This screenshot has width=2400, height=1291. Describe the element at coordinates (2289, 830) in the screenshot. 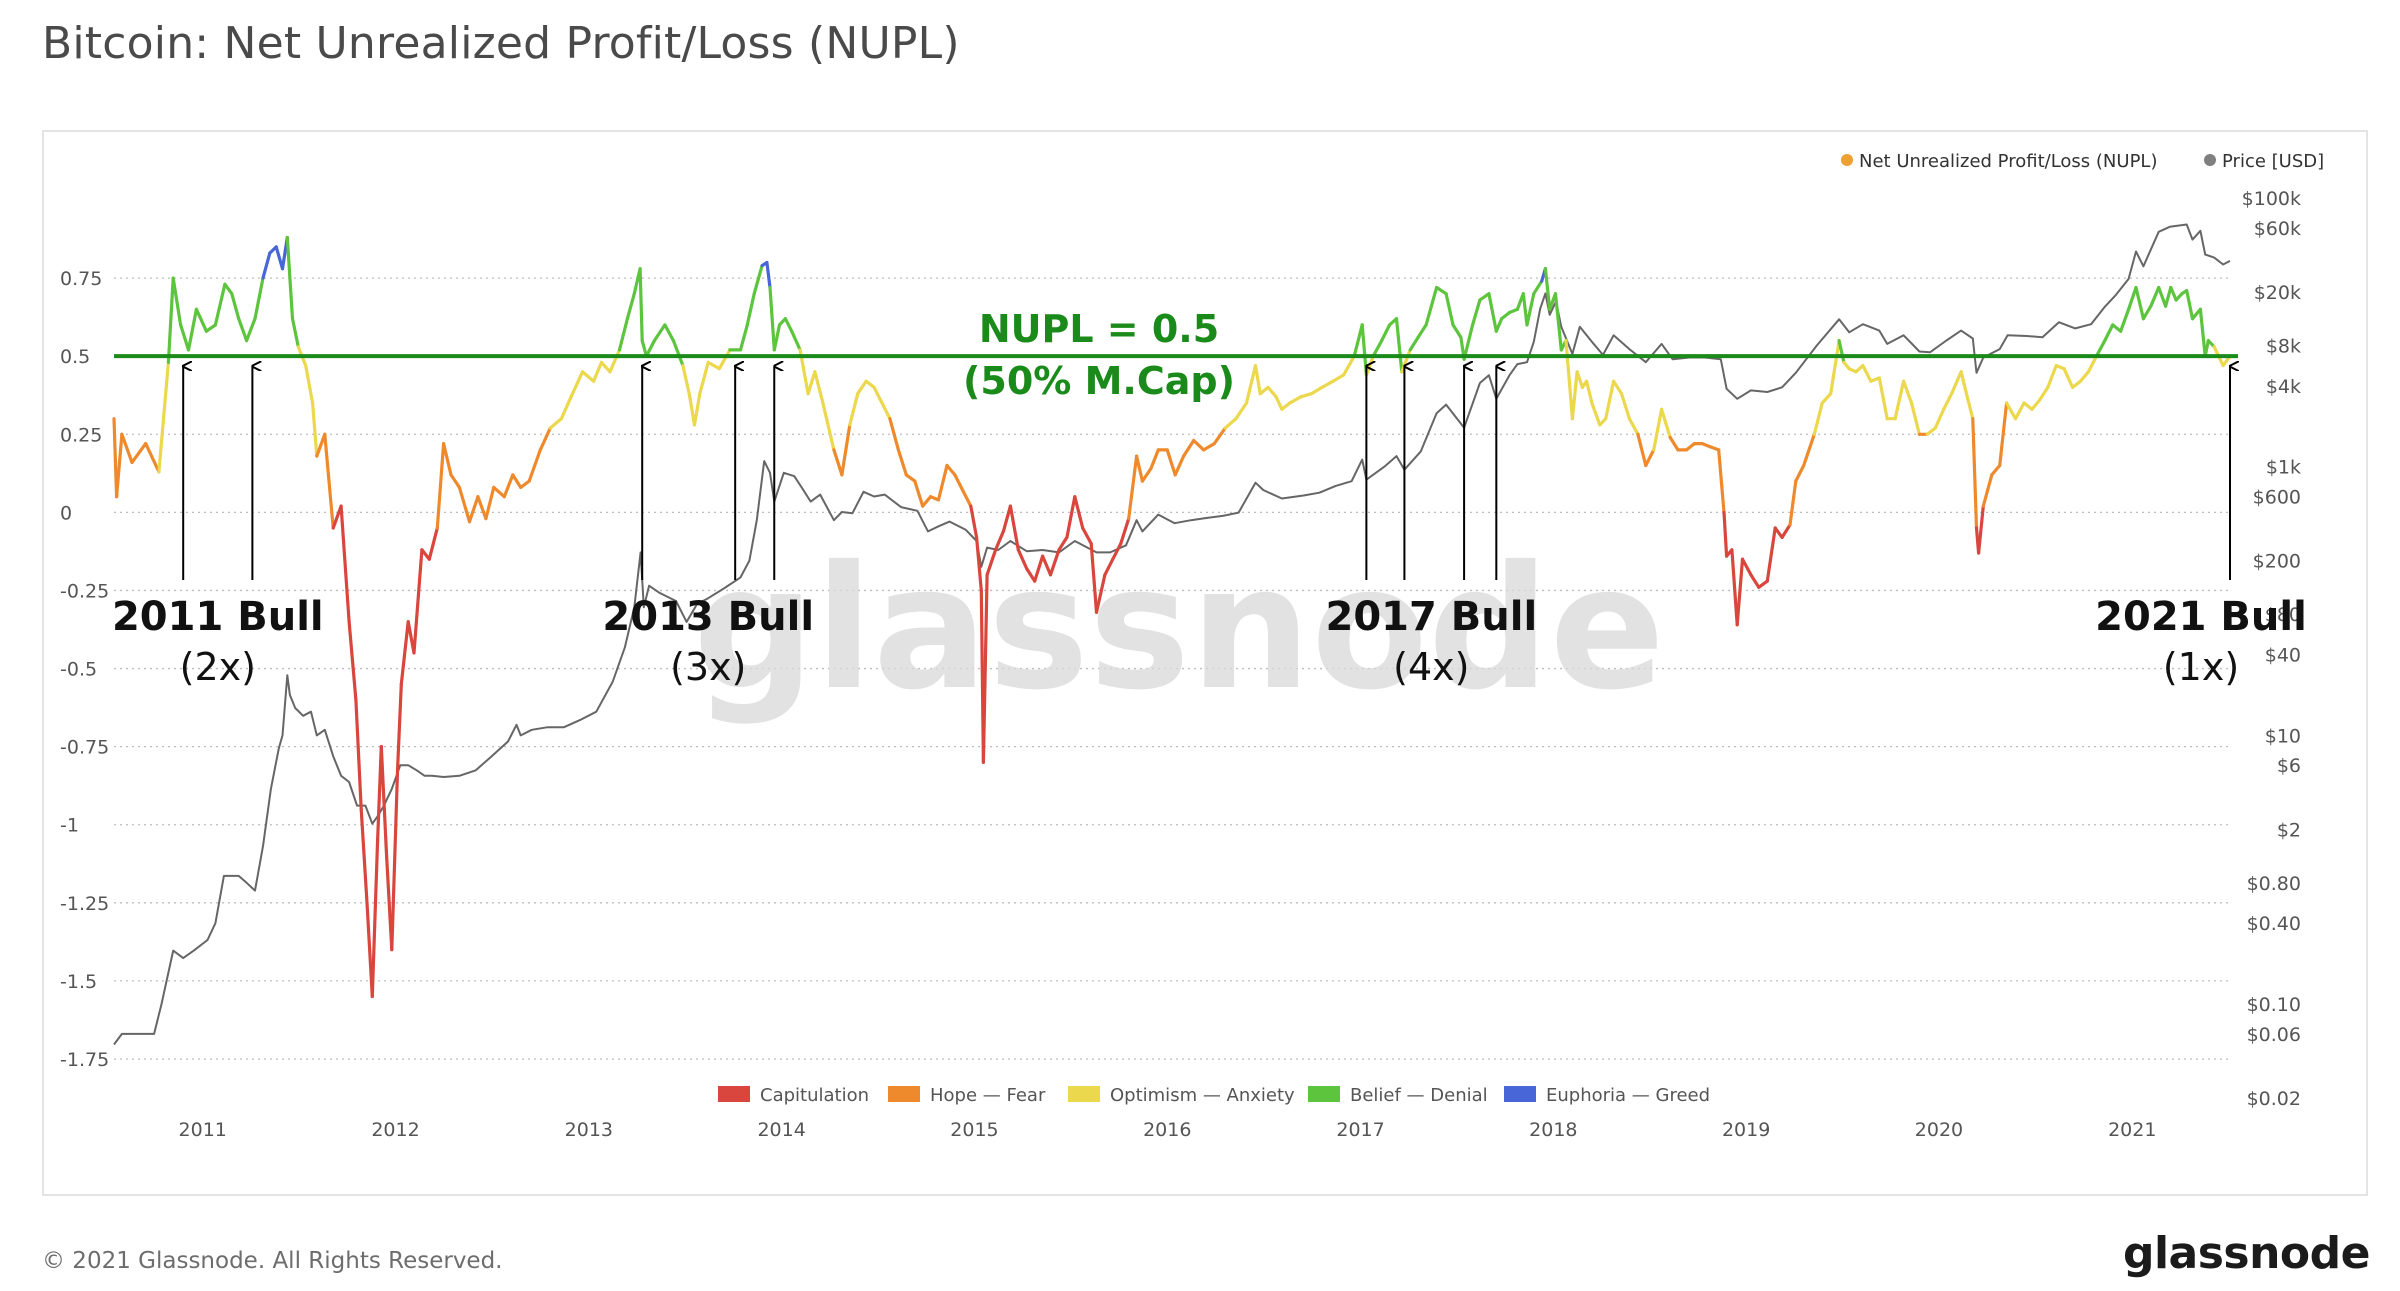

I see `price-tick-label: $2` at that location.